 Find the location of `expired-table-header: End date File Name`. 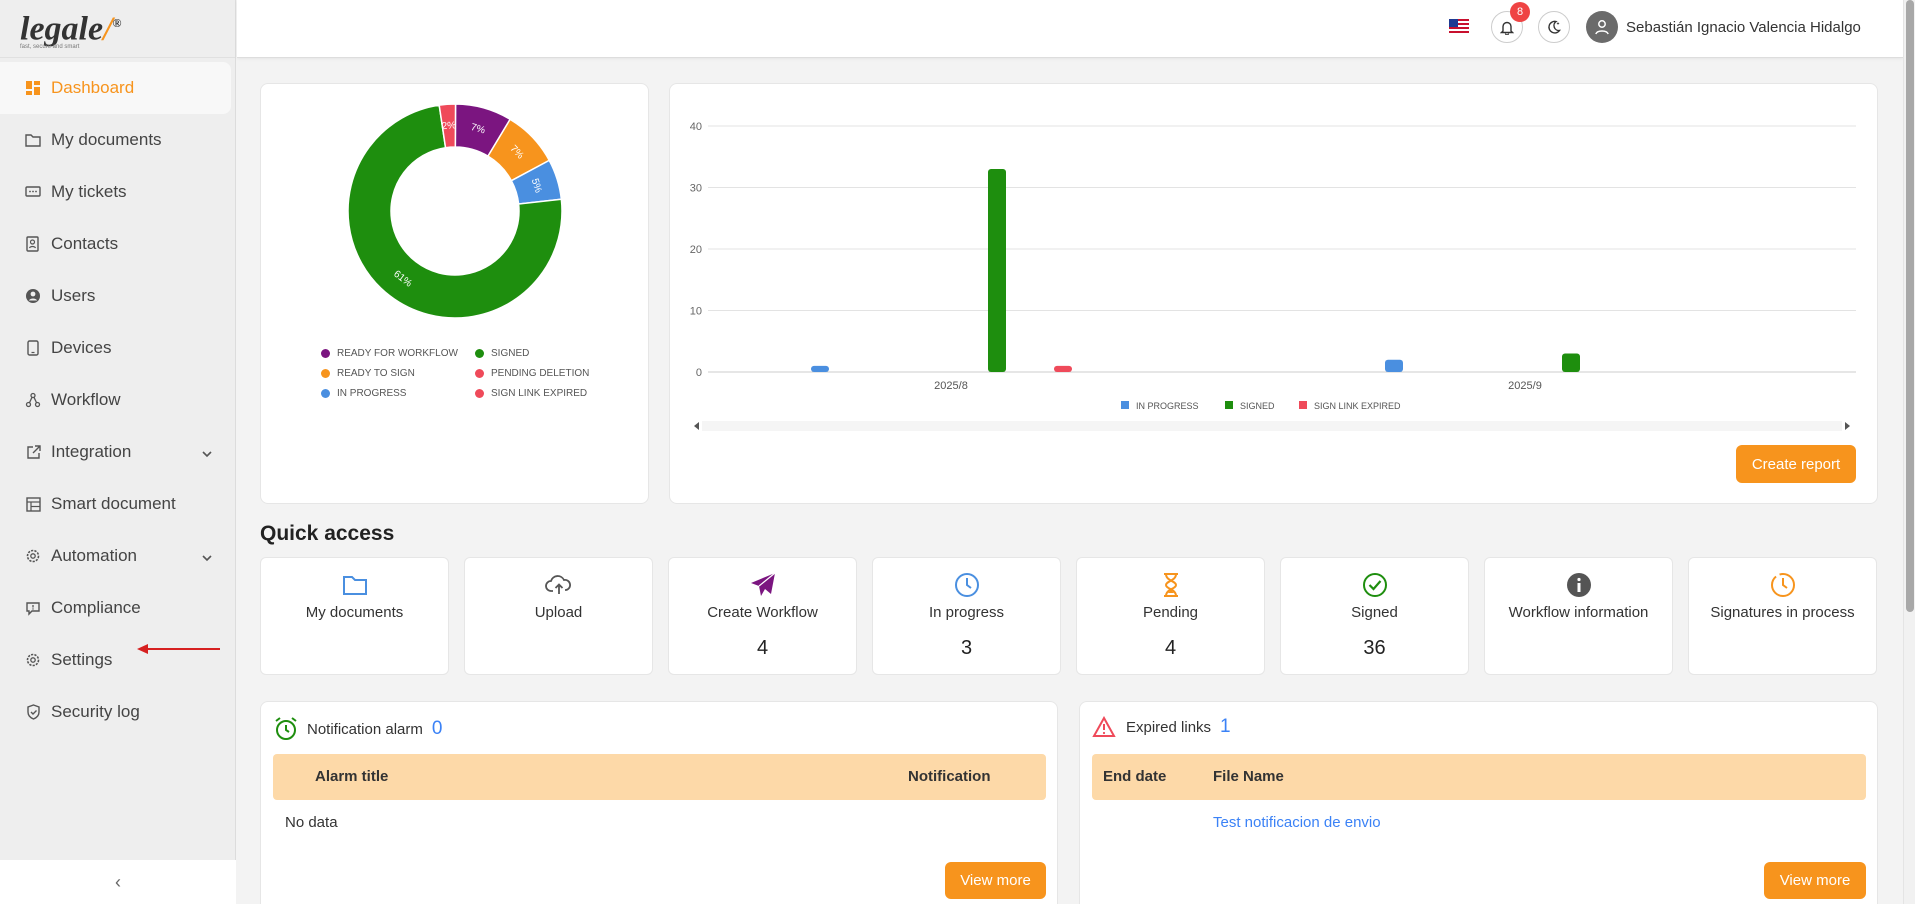

expired-table-header: End date File Name is located at coordinates (1479, 777).